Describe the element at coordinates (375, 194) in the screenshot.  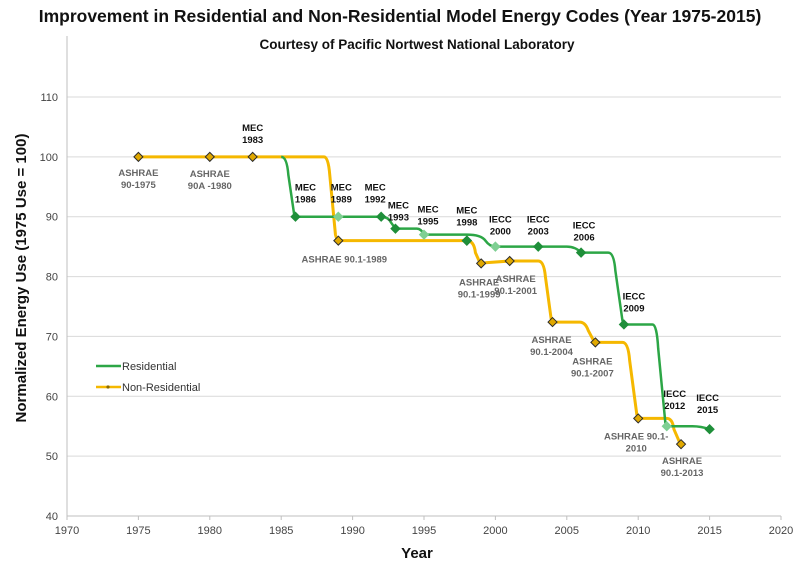
I see `point-label: MEC 1992` at that location.